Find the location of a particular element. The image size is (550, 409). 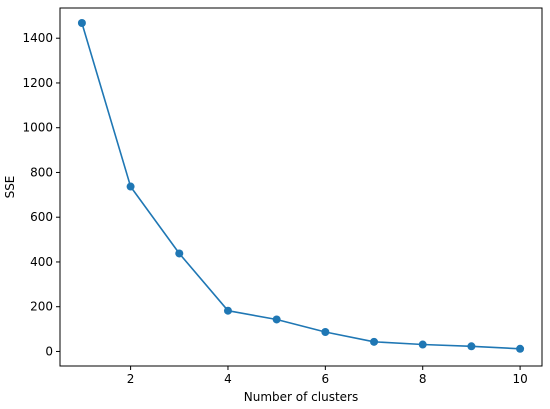

y-tick-label: 600 is located at coordinates (41, 217).